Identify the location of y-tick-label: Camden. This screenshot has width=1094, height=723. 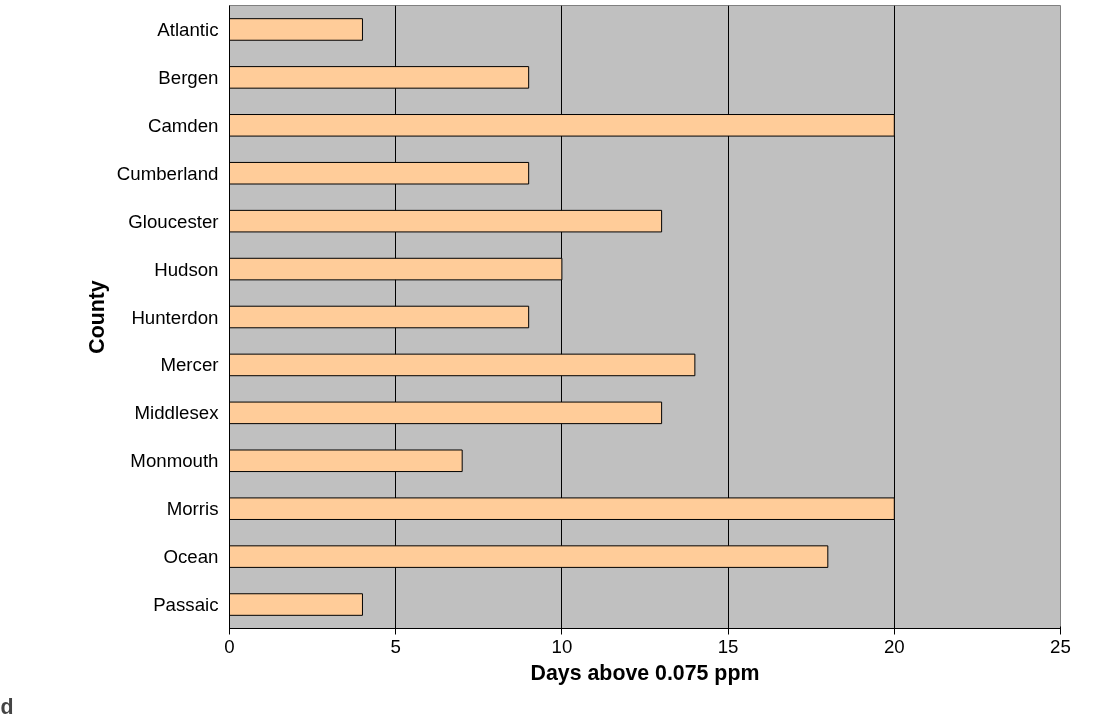
(183, 125).